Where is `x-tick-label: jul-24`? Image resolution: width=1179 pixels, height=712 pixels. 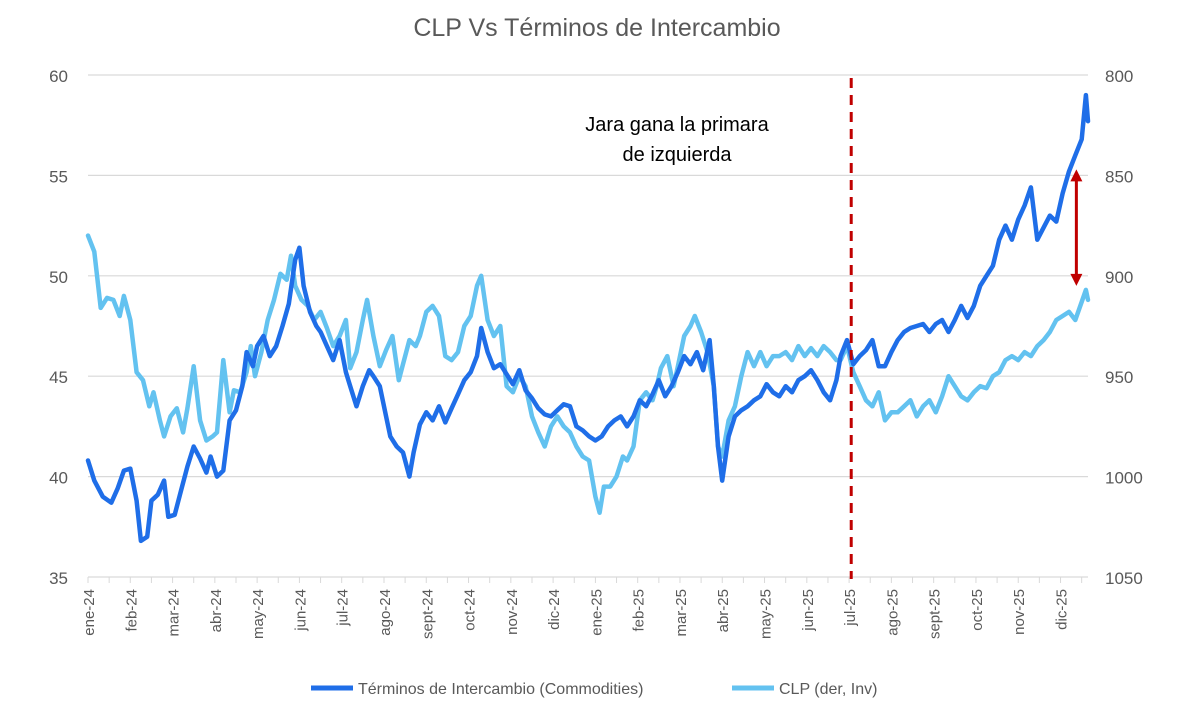 x-tick-label: jul-24 is located at coordinates (343, 608).